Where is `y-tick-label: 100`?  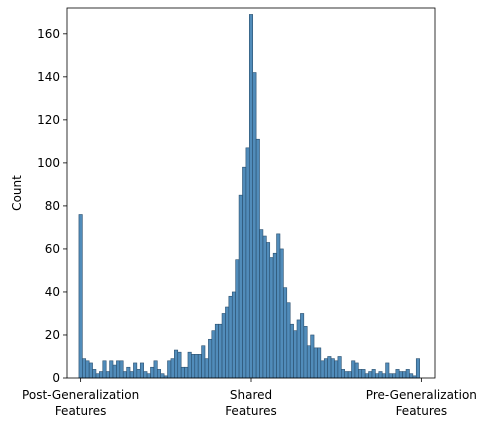 y-tick-label: 100 is located at coordinates (48, 163).